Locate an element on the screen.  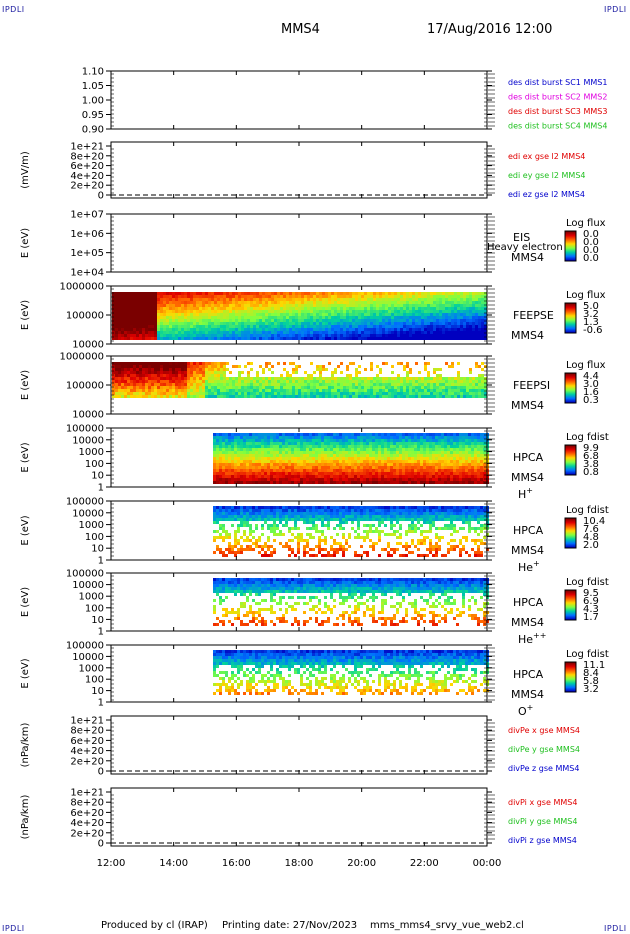
colorbar-frame is located at coordinates (570, 318).